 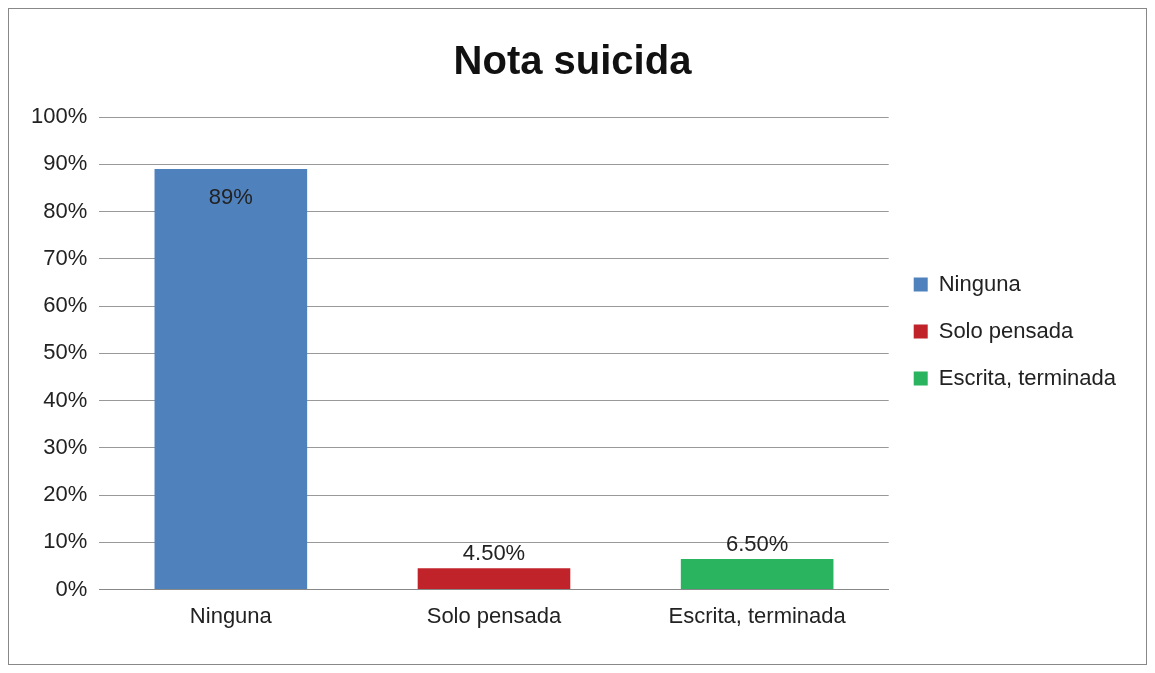 I want to click on y-tick-label: 40%, so click(x=65, y=399).